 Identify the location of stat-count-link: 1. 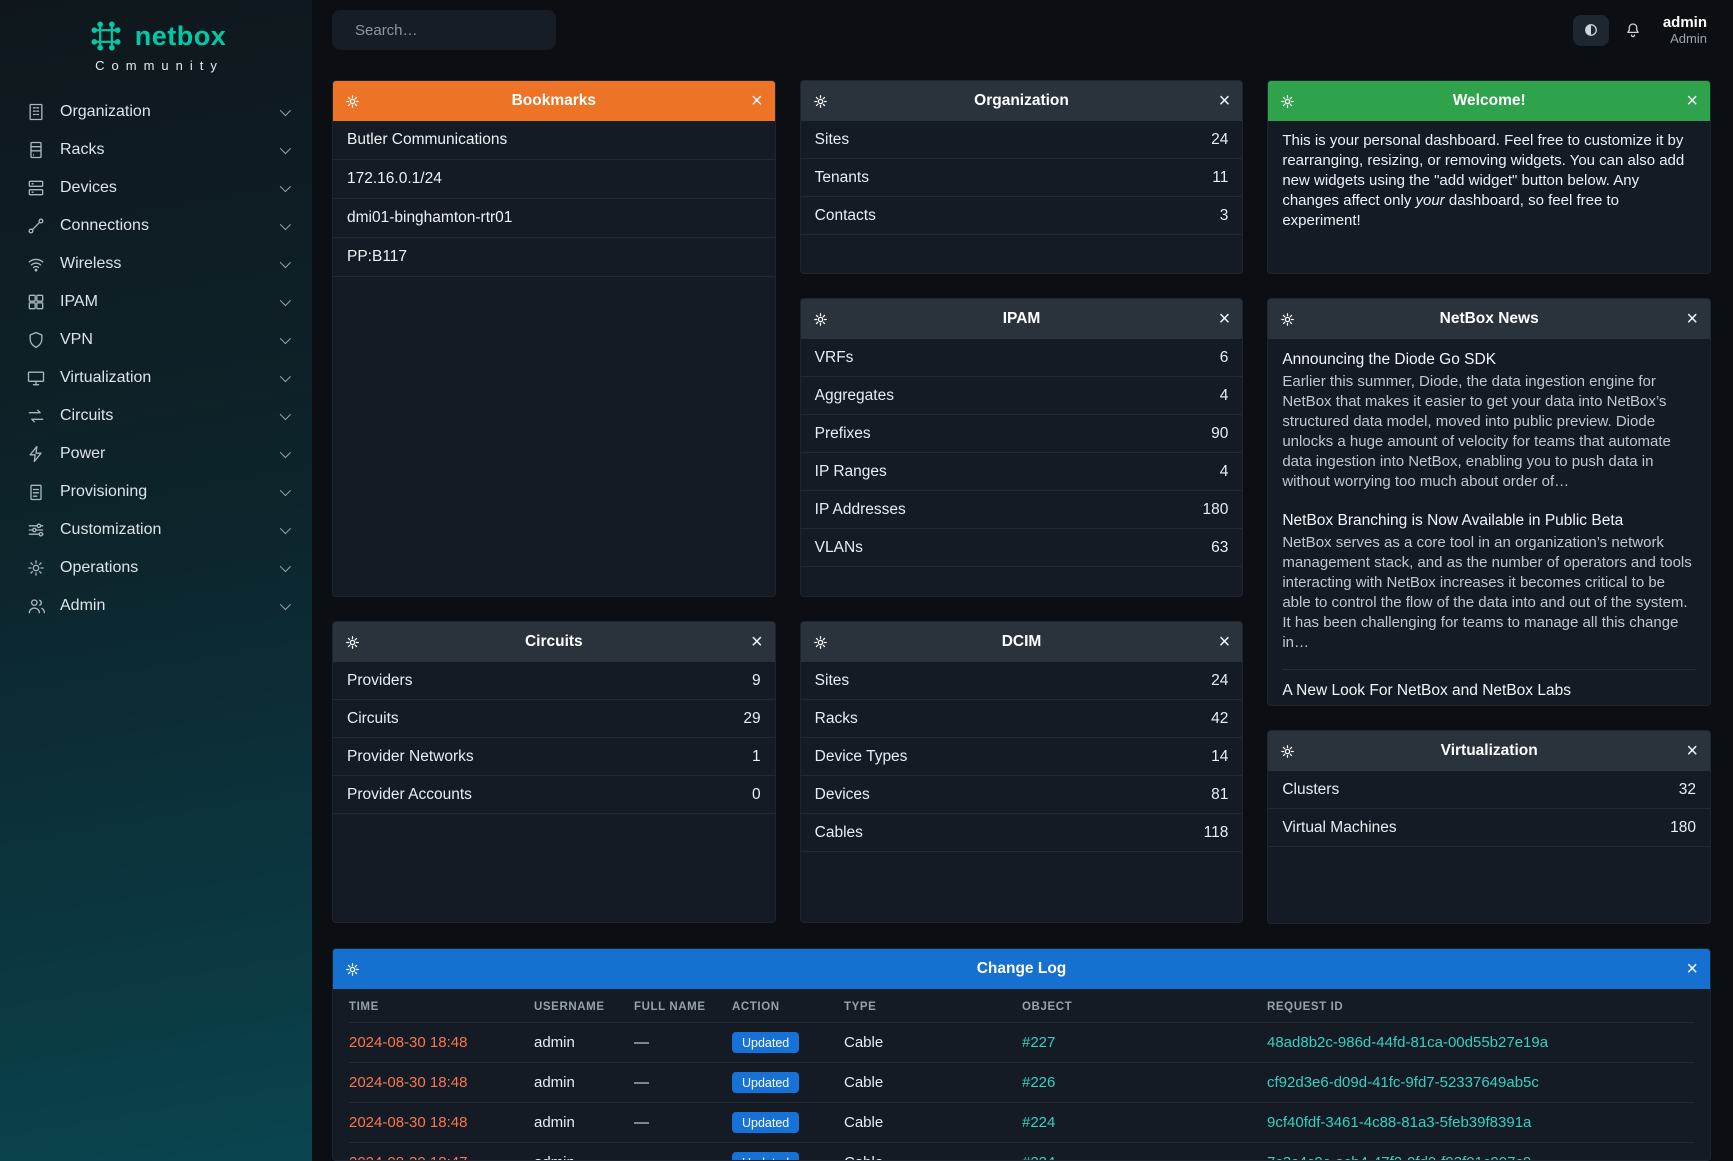
(756, 756).